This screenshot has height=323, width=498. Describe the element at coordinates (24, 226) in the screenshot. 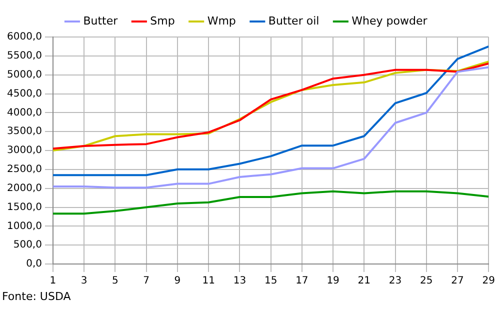

I see `y-tick-label: 1000,0` at that location.